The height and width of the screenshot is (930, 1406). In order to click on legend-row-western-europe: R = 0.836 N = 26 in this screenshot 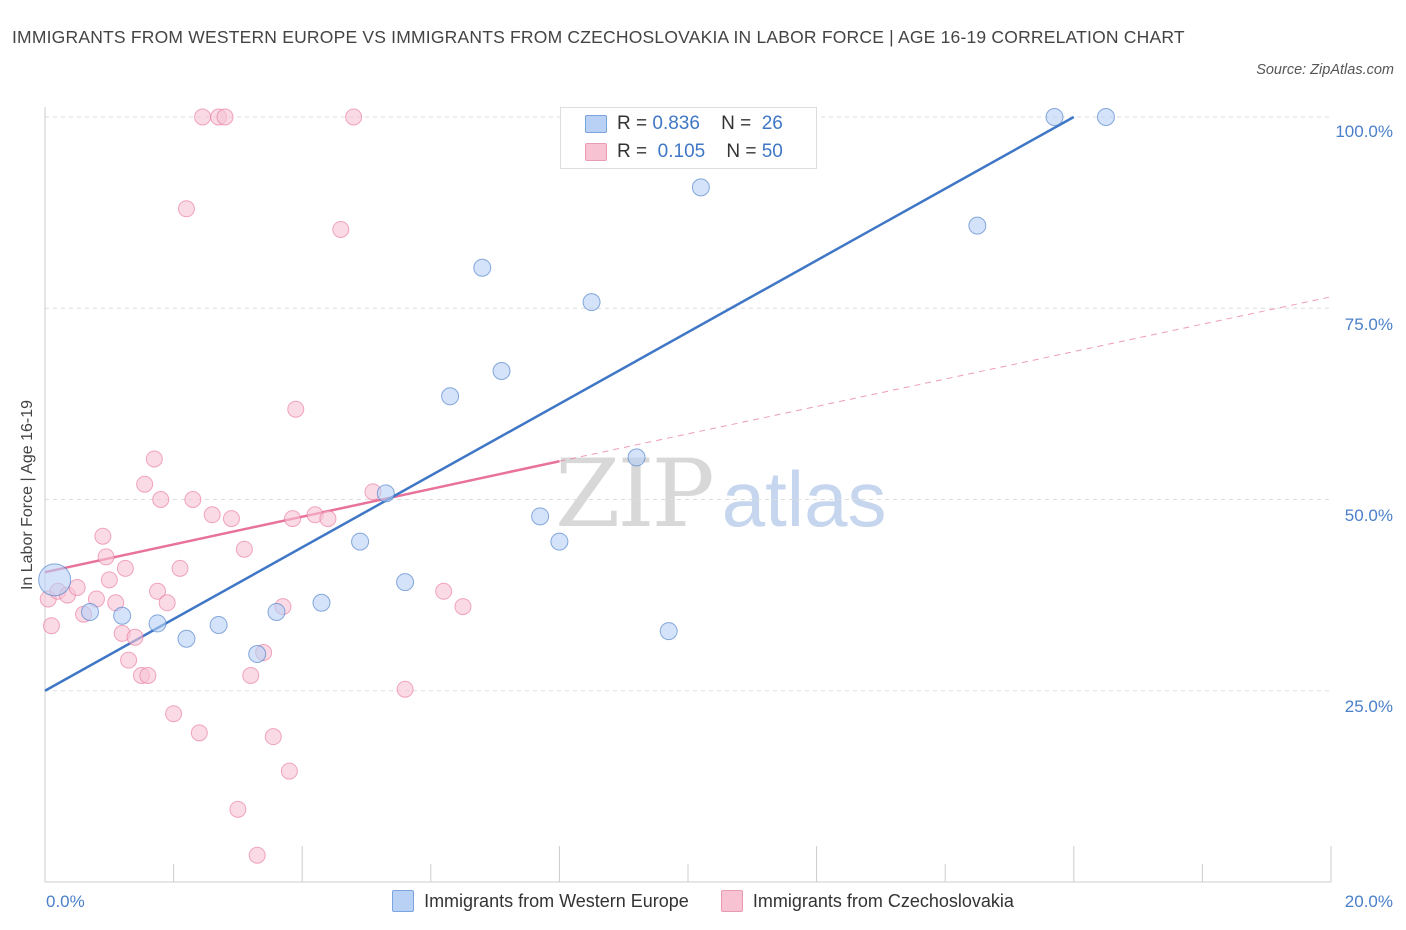, I will do `click(684, 124)`.